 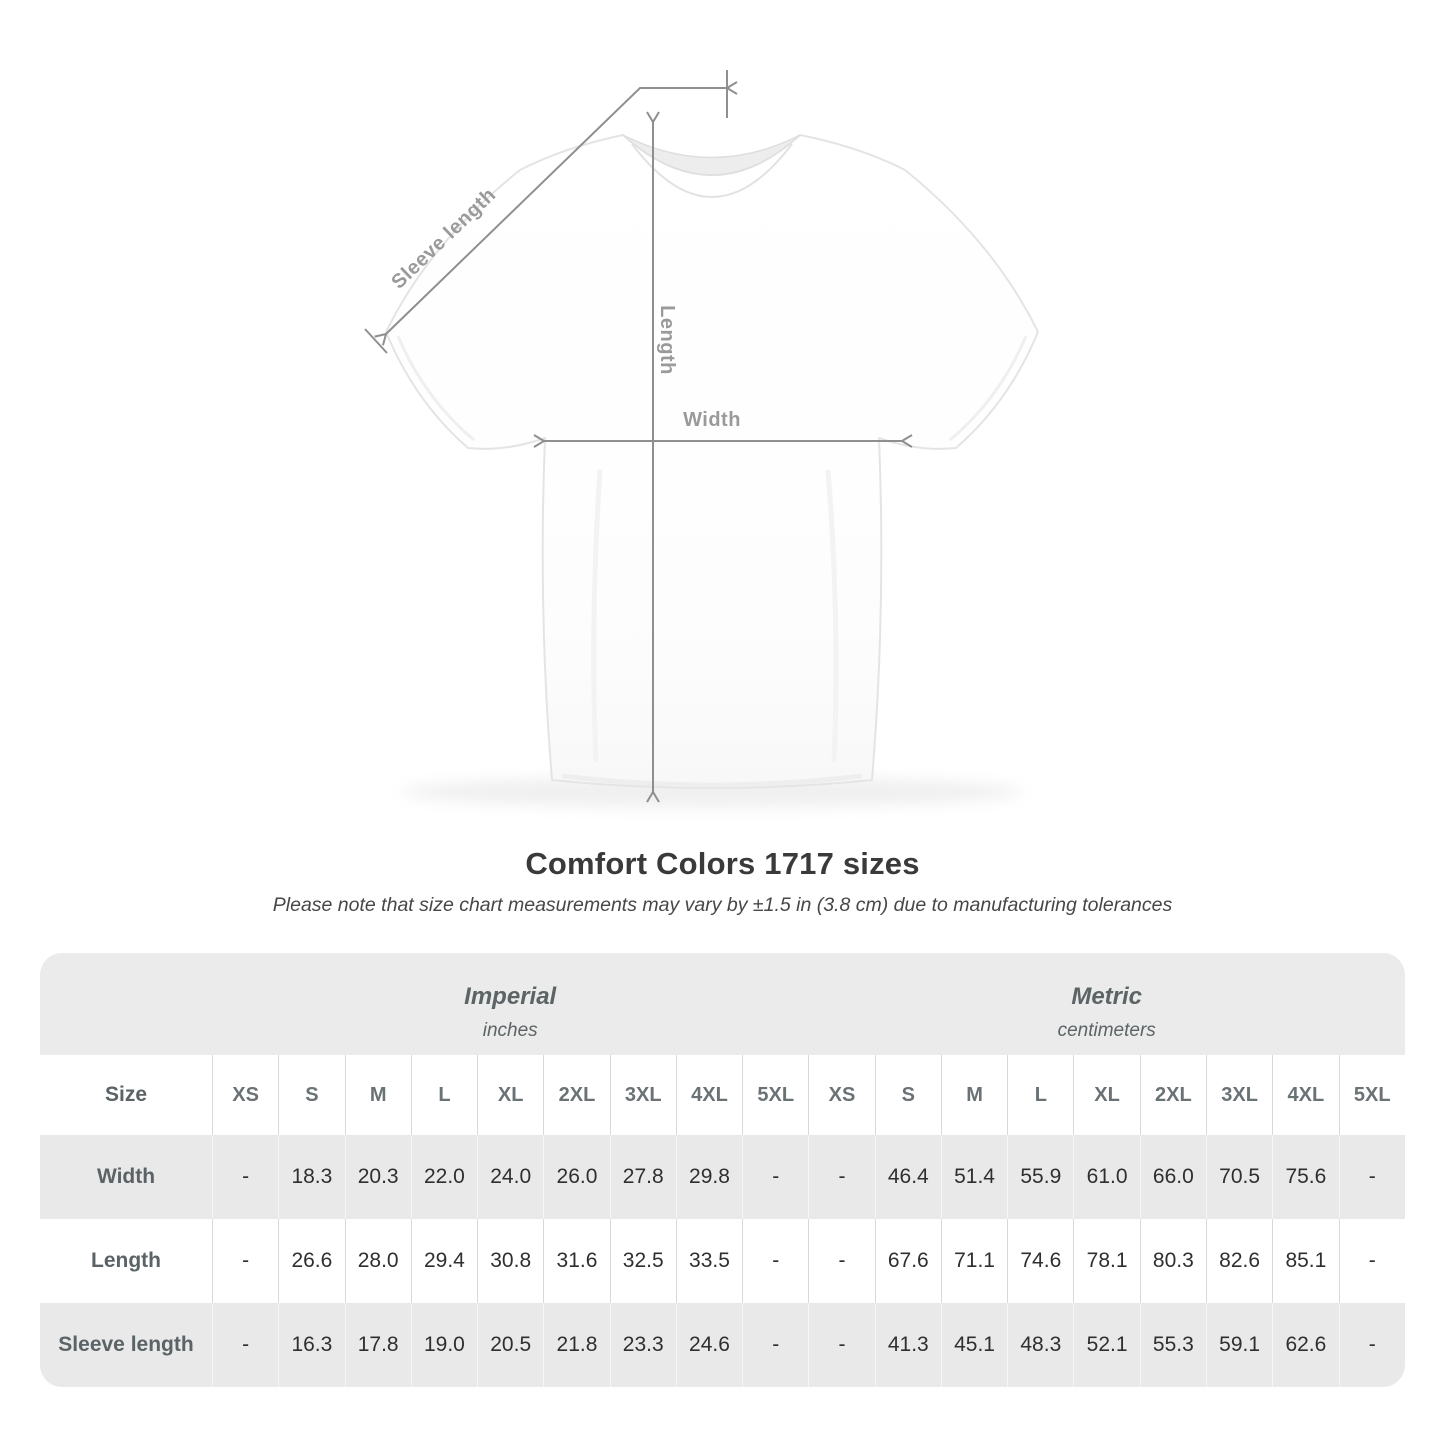 I want to click on value-cell: 30.8, so click(x=510, y=1261).